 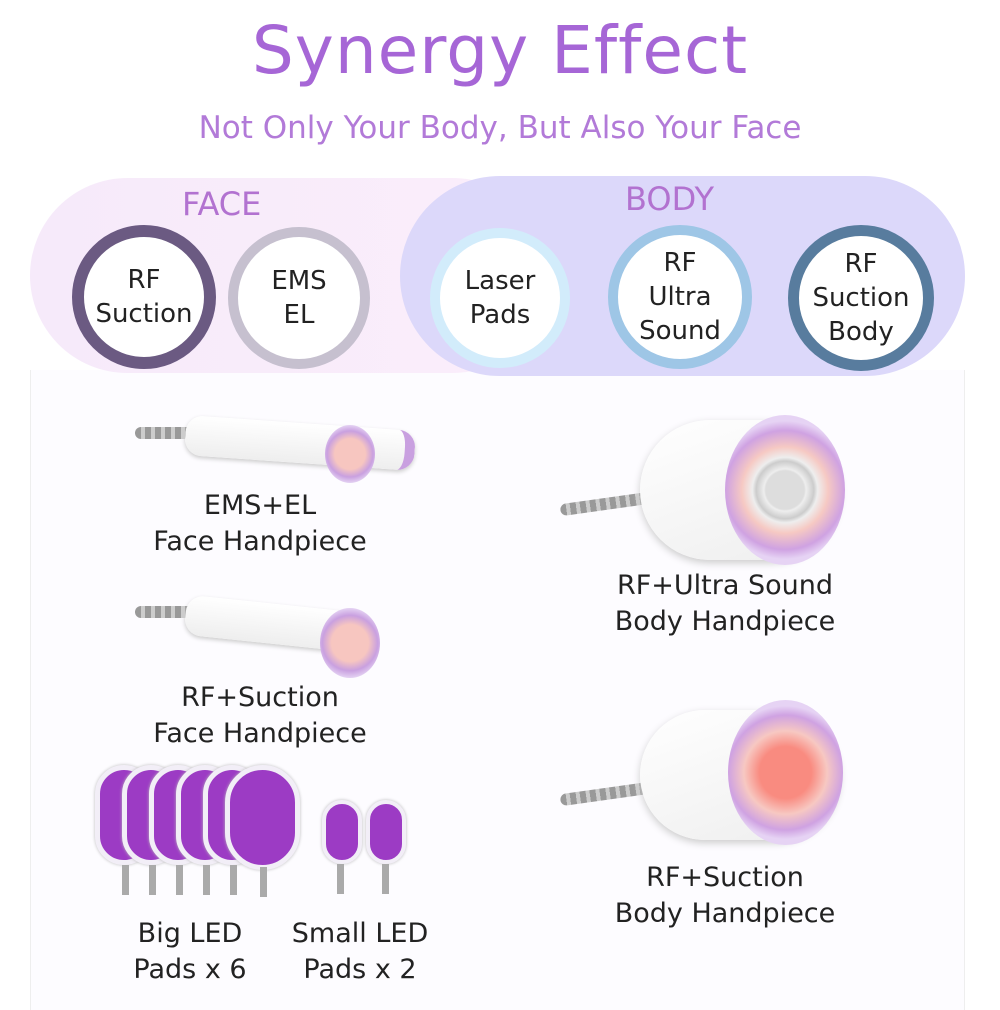 I want to click on body-label: BODY, so click(x=670, y=199).